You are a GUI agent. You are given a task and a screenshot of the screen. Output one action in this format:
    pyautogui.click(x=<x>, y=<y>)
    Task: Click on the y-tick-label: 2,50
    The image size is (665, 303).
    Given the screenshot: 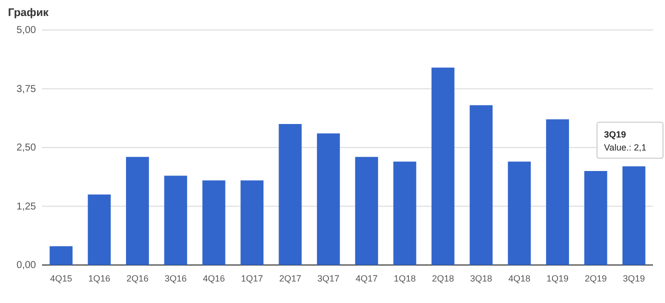 What is the action you would take?
    pyautogui.click(x=26, y=148)
    